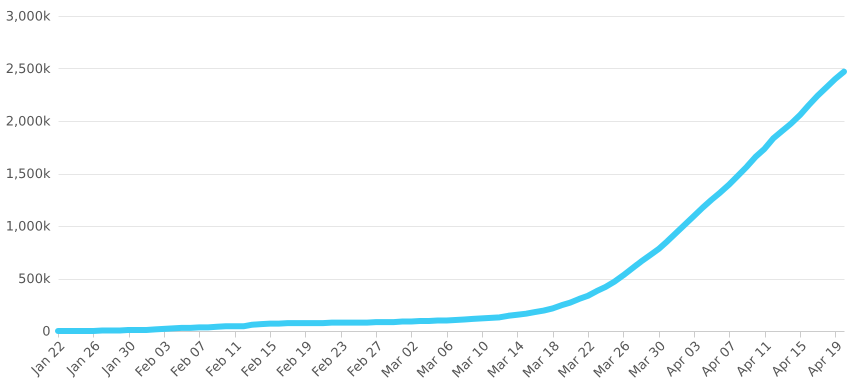 The width and height of the screenshot is (862, 386). What do you see at coordinates (825, 359) in the screenshot?
I see `x-tick-label: Apr 19` at bounding box center [825, 359].